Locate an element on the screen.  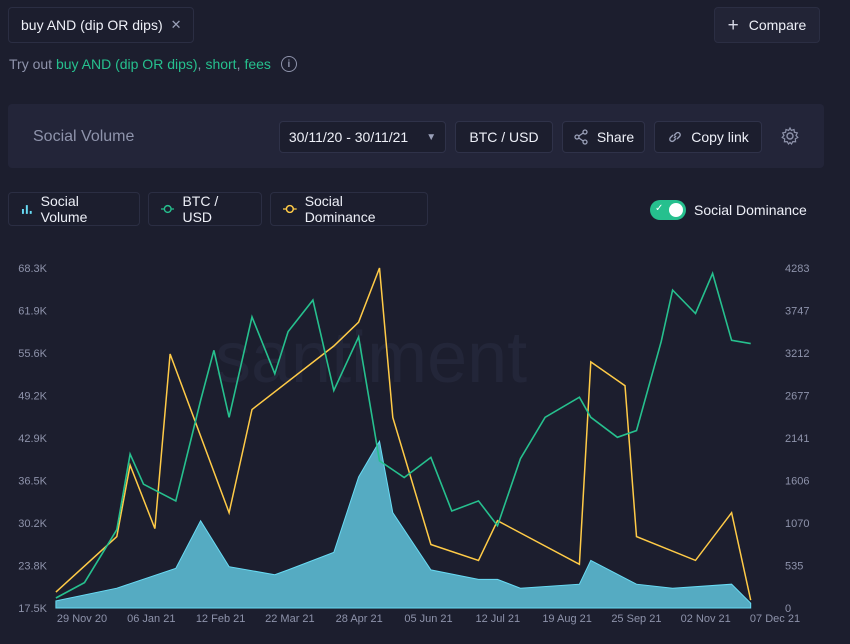
legend-label: Social Volume is located at coordinates (64, 209).